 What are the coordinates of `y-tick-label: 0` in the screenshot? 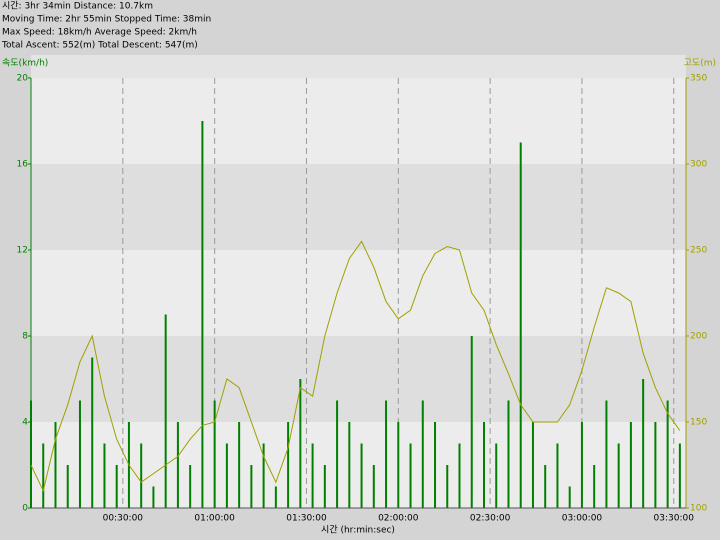 It's located at (25, 509).